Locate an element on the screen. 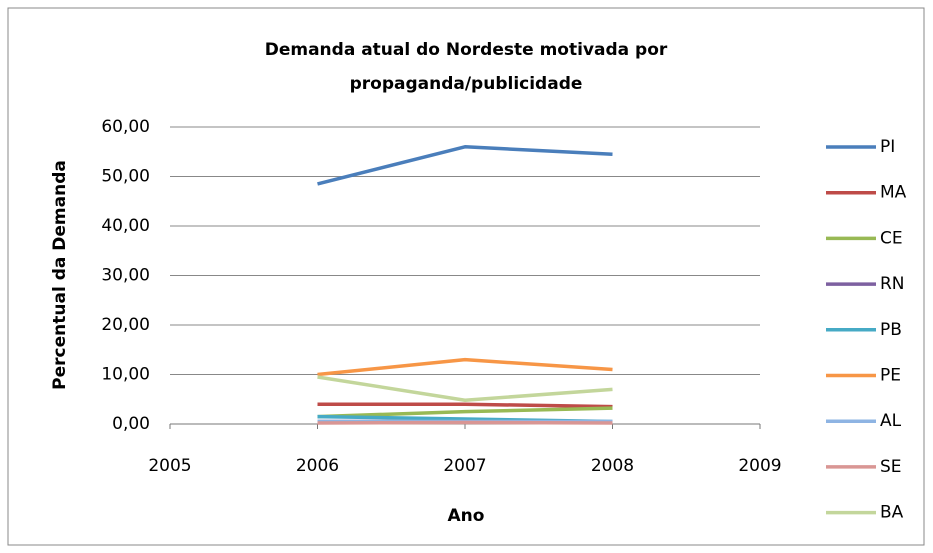 This screenshot has width=933, height=553. x-tick-label: 2008 is located at coordinates (612, 466).